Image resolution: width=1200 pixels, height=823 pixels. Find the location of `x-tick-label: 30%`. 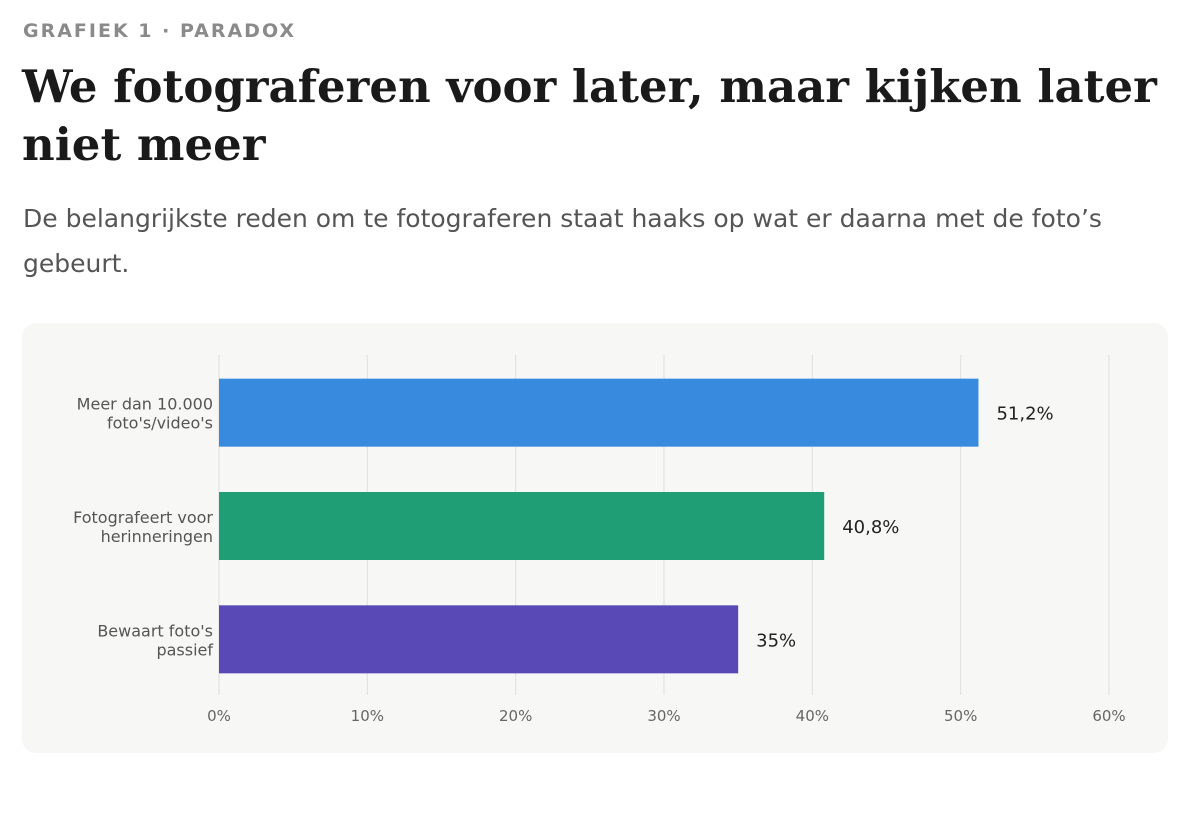

x-tick-label: 30% is located at coordinates (663, 716).